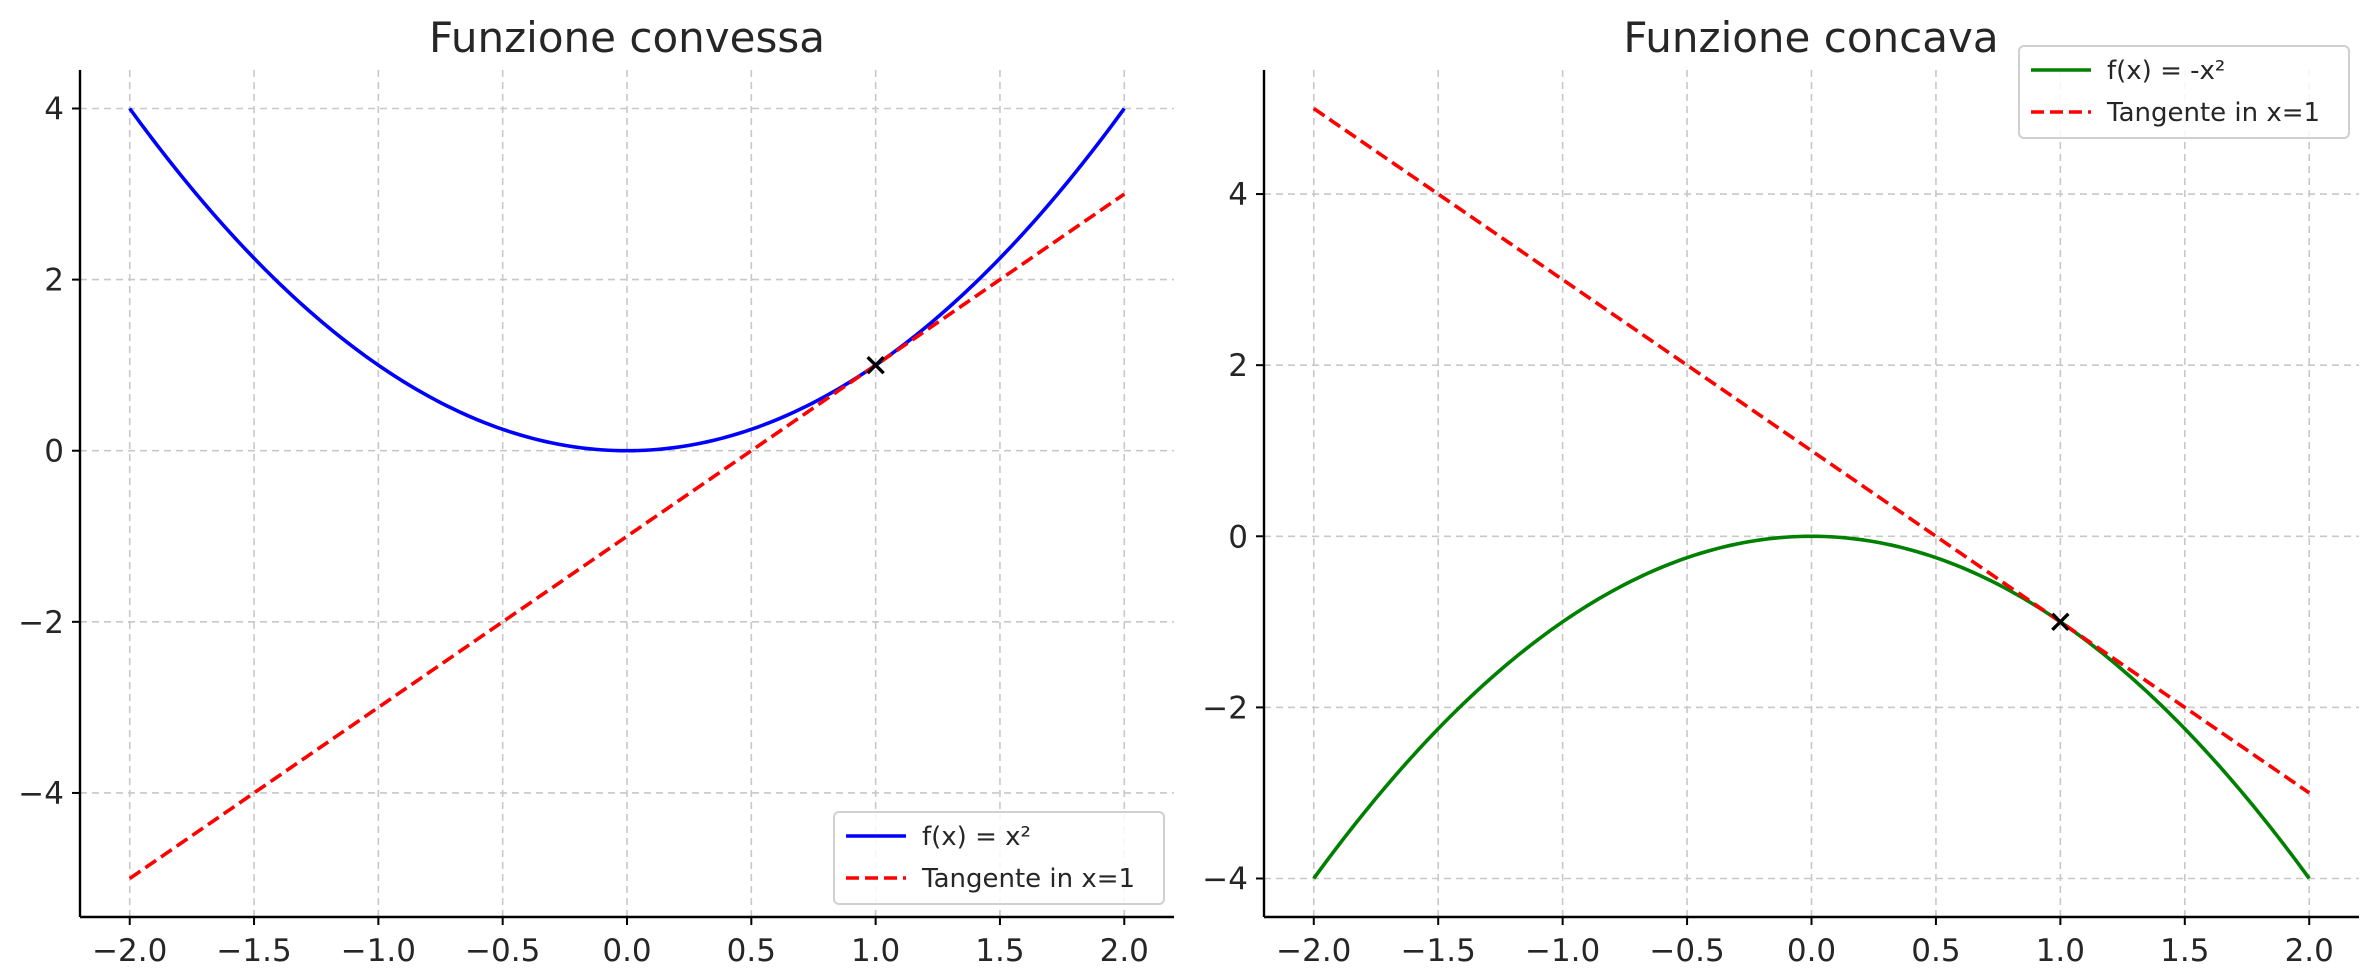  What do you see at coordinates (1810, 37) in the screenshot?
I see `chart-title: Funzione concava` at bounding box center [1810, 37].